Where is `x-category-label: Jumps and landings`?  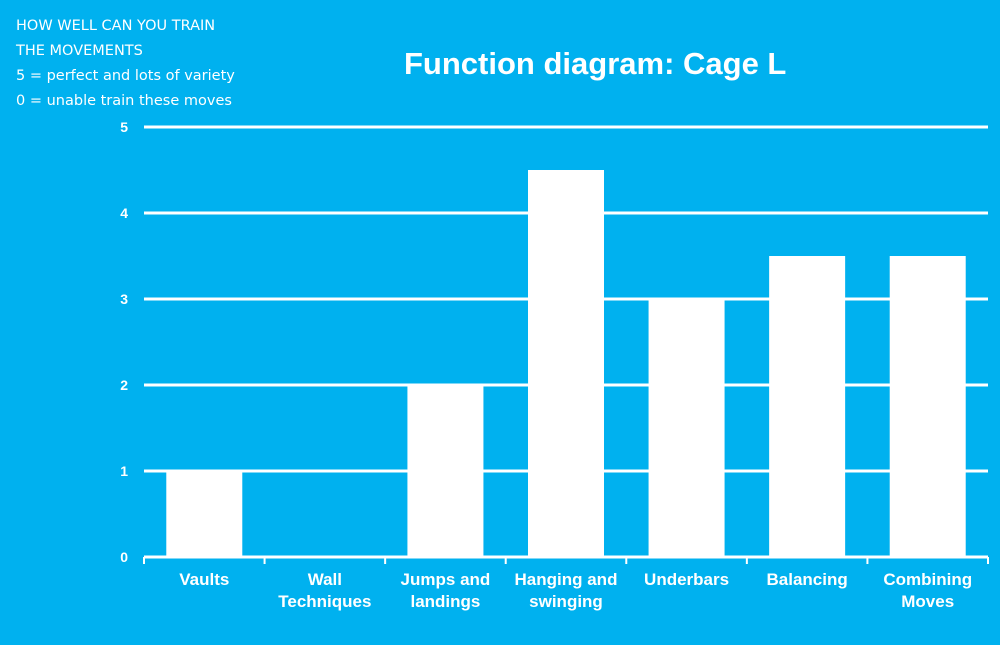 x-category-label: Jumps and landings is located at coordinates (446, 590).